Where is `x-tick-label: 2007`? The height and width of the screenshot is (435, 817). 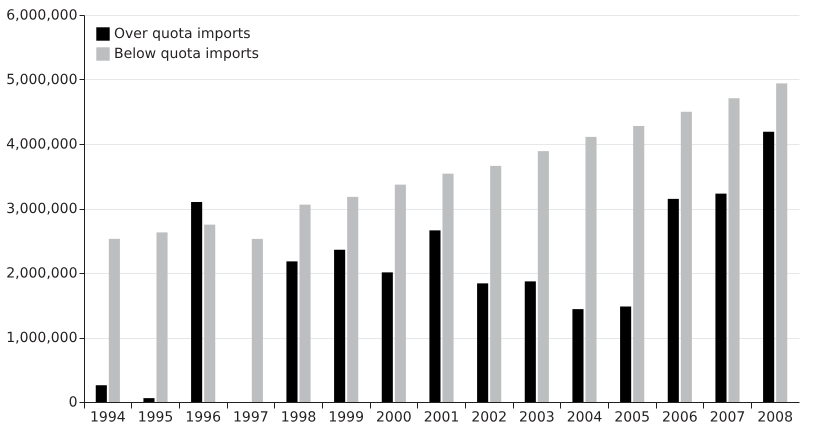
x-tick-label: 2007 is located at coordinates (728, 418).